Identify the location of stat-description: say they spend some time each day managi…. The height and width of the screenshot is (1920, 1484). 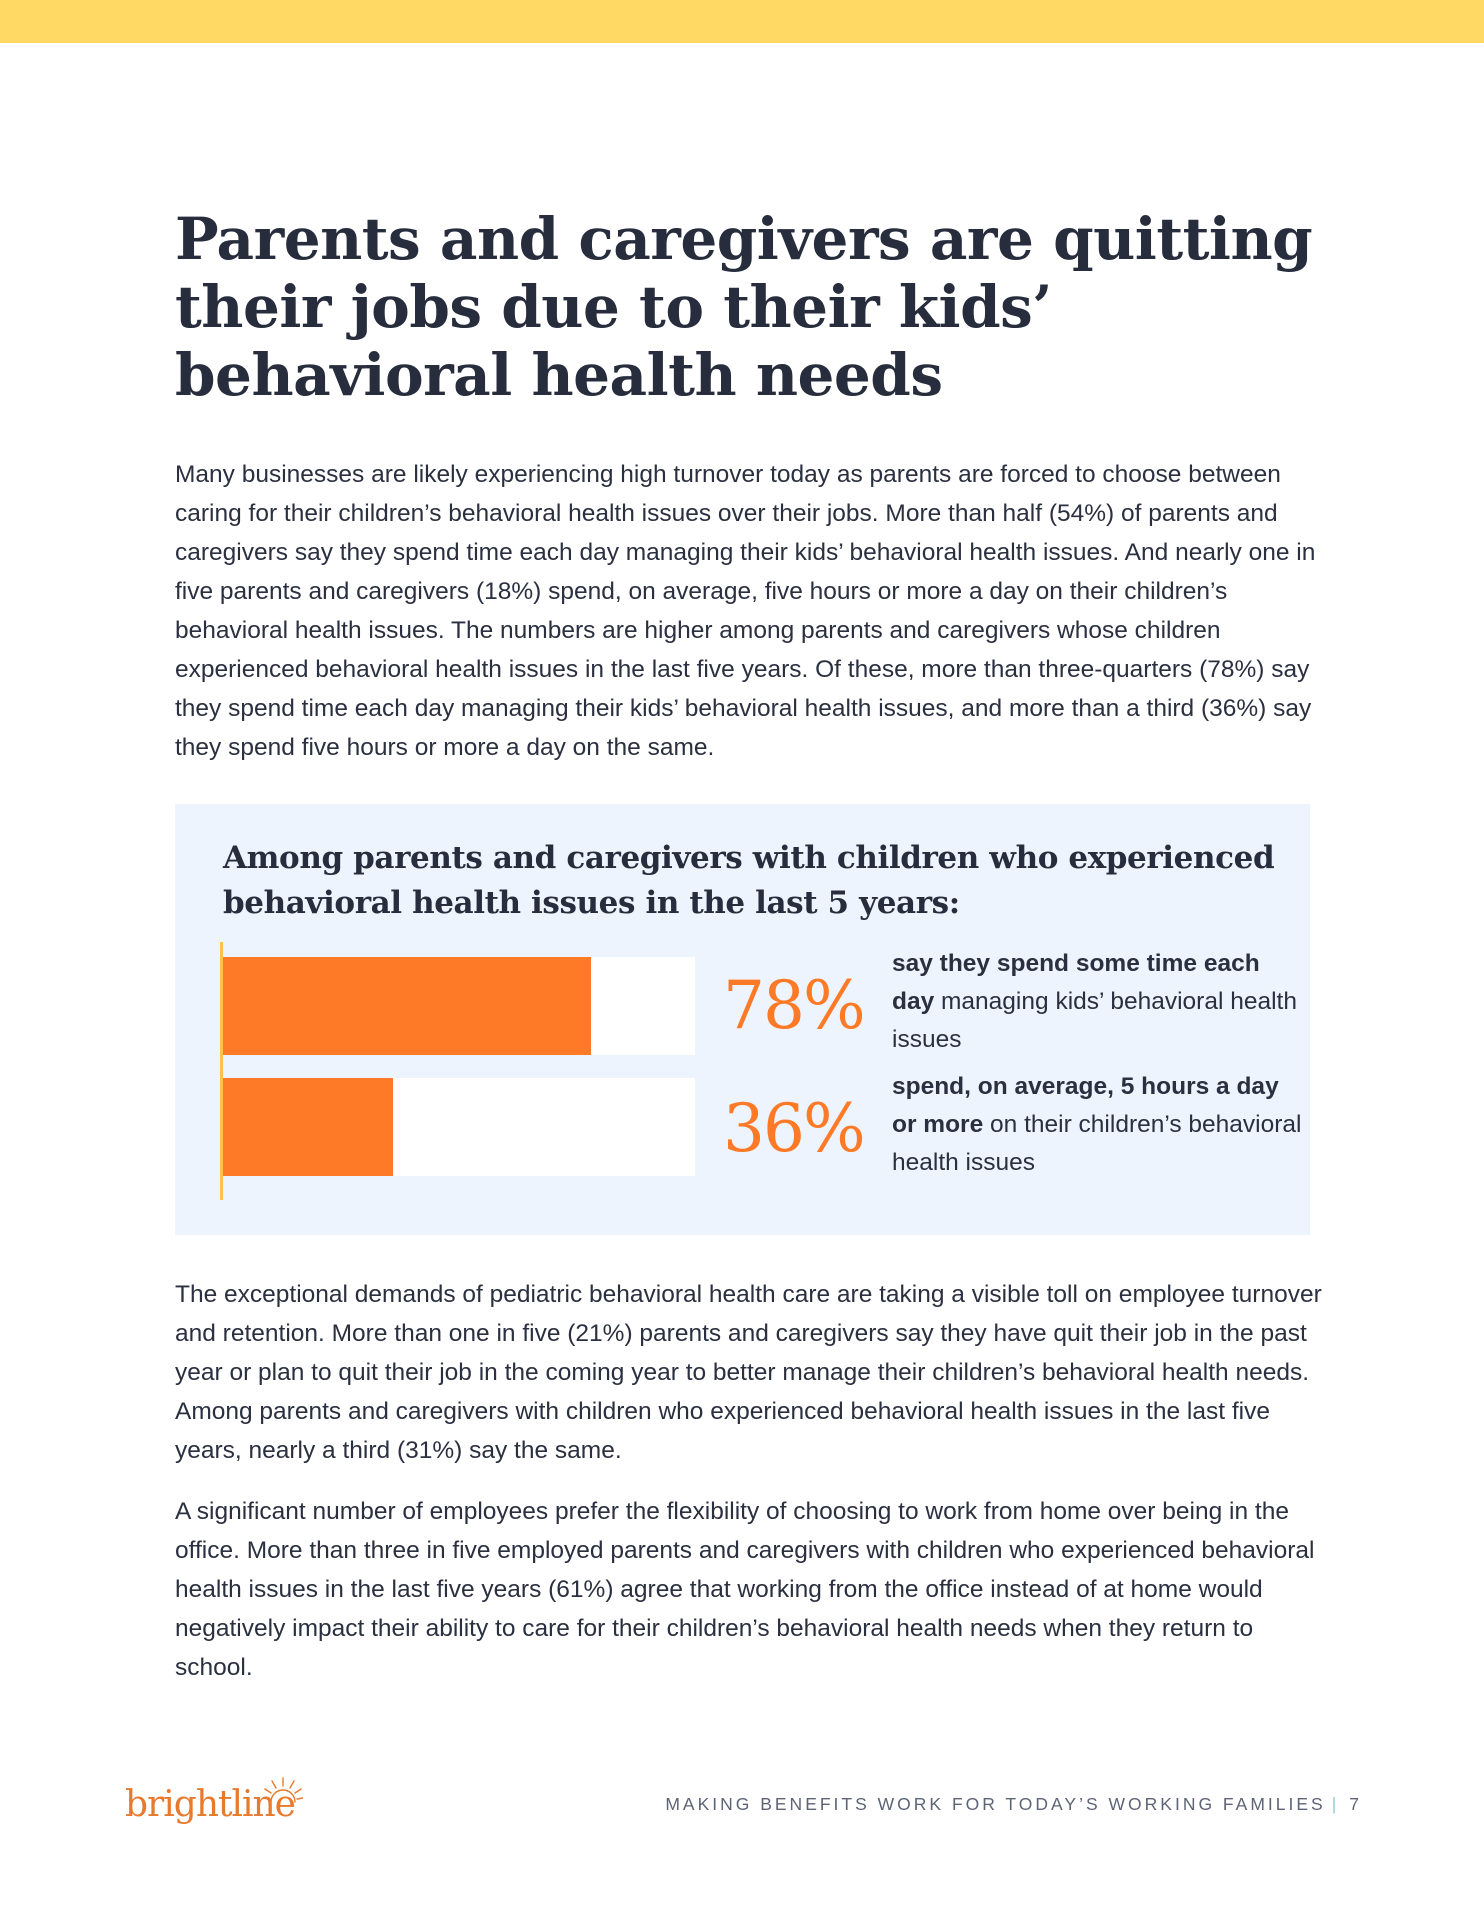
(1097, 1002).